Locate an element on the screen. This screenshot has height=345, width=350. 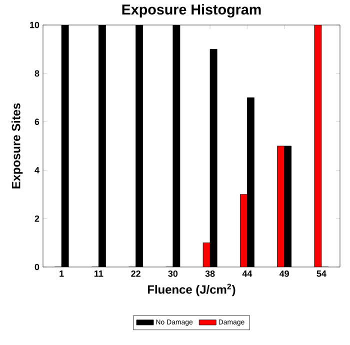
x-tick-label: 22 is located at coordinates (135, 273).